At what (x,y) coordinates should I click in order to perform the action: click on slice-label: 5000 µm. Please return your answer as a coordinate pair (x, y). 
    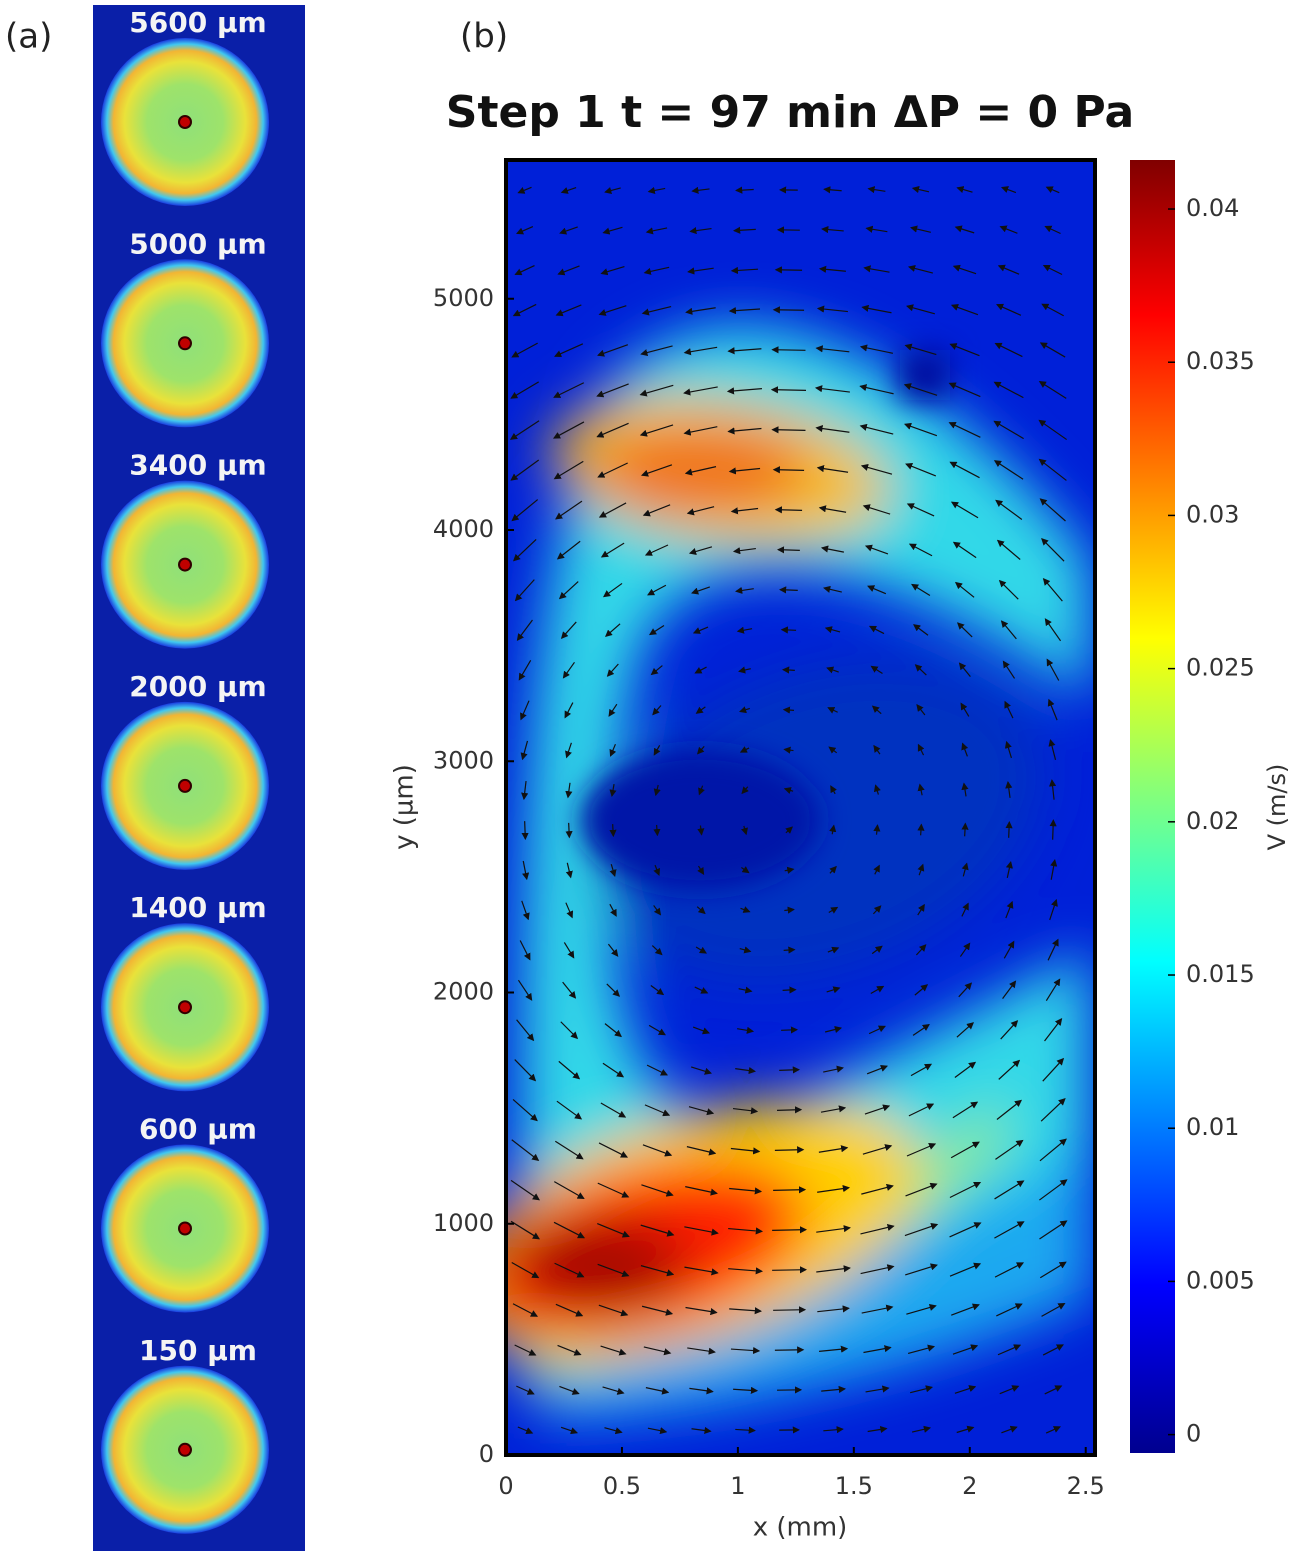
    Looking at the image, I should click on (197, 243).